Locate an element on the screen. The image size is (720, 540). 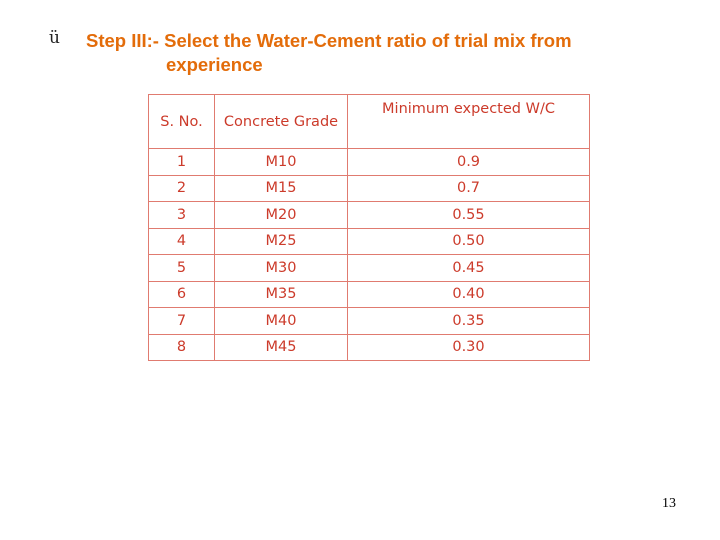
header-concrete-grade: Concrete Grade is located at coordinates (281, 121).